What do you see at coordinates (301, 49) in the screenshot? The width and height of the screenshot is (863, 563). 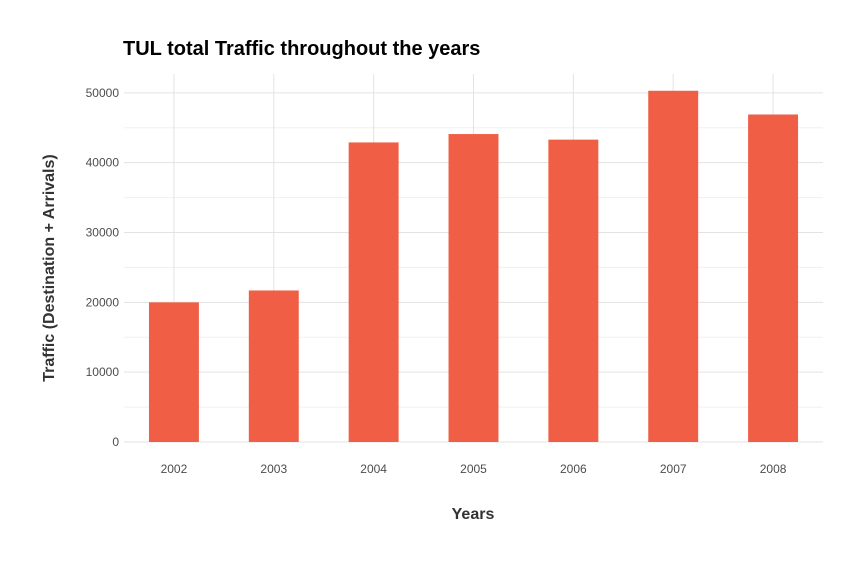 I see `chart-title: TUL total Traffic throughout the years` at bounding box center [301, 49].